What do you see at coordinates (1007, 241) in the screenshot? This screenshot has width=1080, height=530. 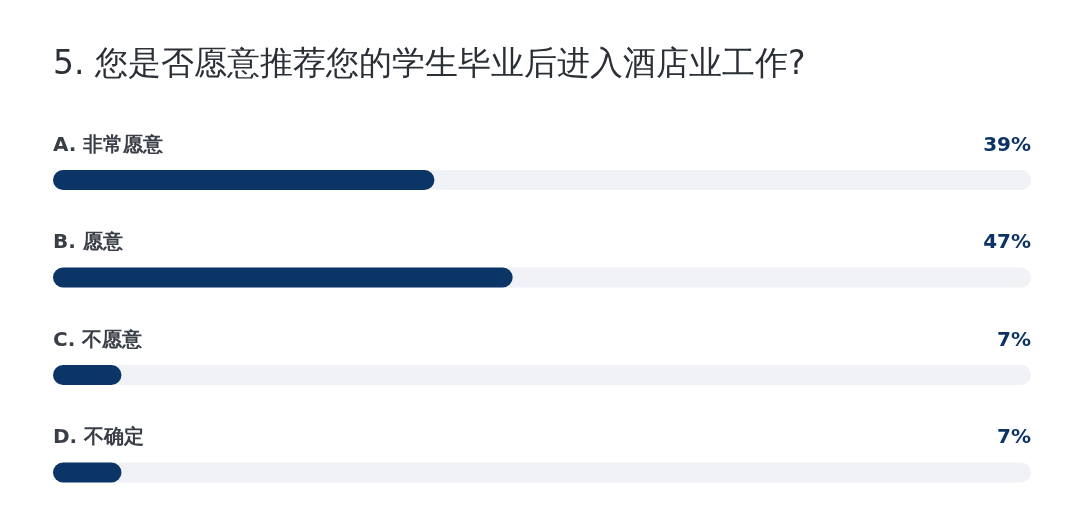 I see `data-label: 47%` at bounding box center [1007, 241].